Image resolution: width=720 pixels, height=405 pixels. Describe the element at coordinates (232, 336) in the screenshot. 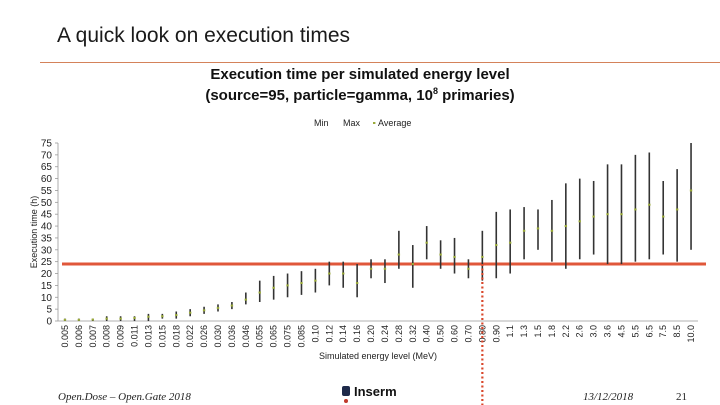

I see `x-tick-label: 0.036` at that location.